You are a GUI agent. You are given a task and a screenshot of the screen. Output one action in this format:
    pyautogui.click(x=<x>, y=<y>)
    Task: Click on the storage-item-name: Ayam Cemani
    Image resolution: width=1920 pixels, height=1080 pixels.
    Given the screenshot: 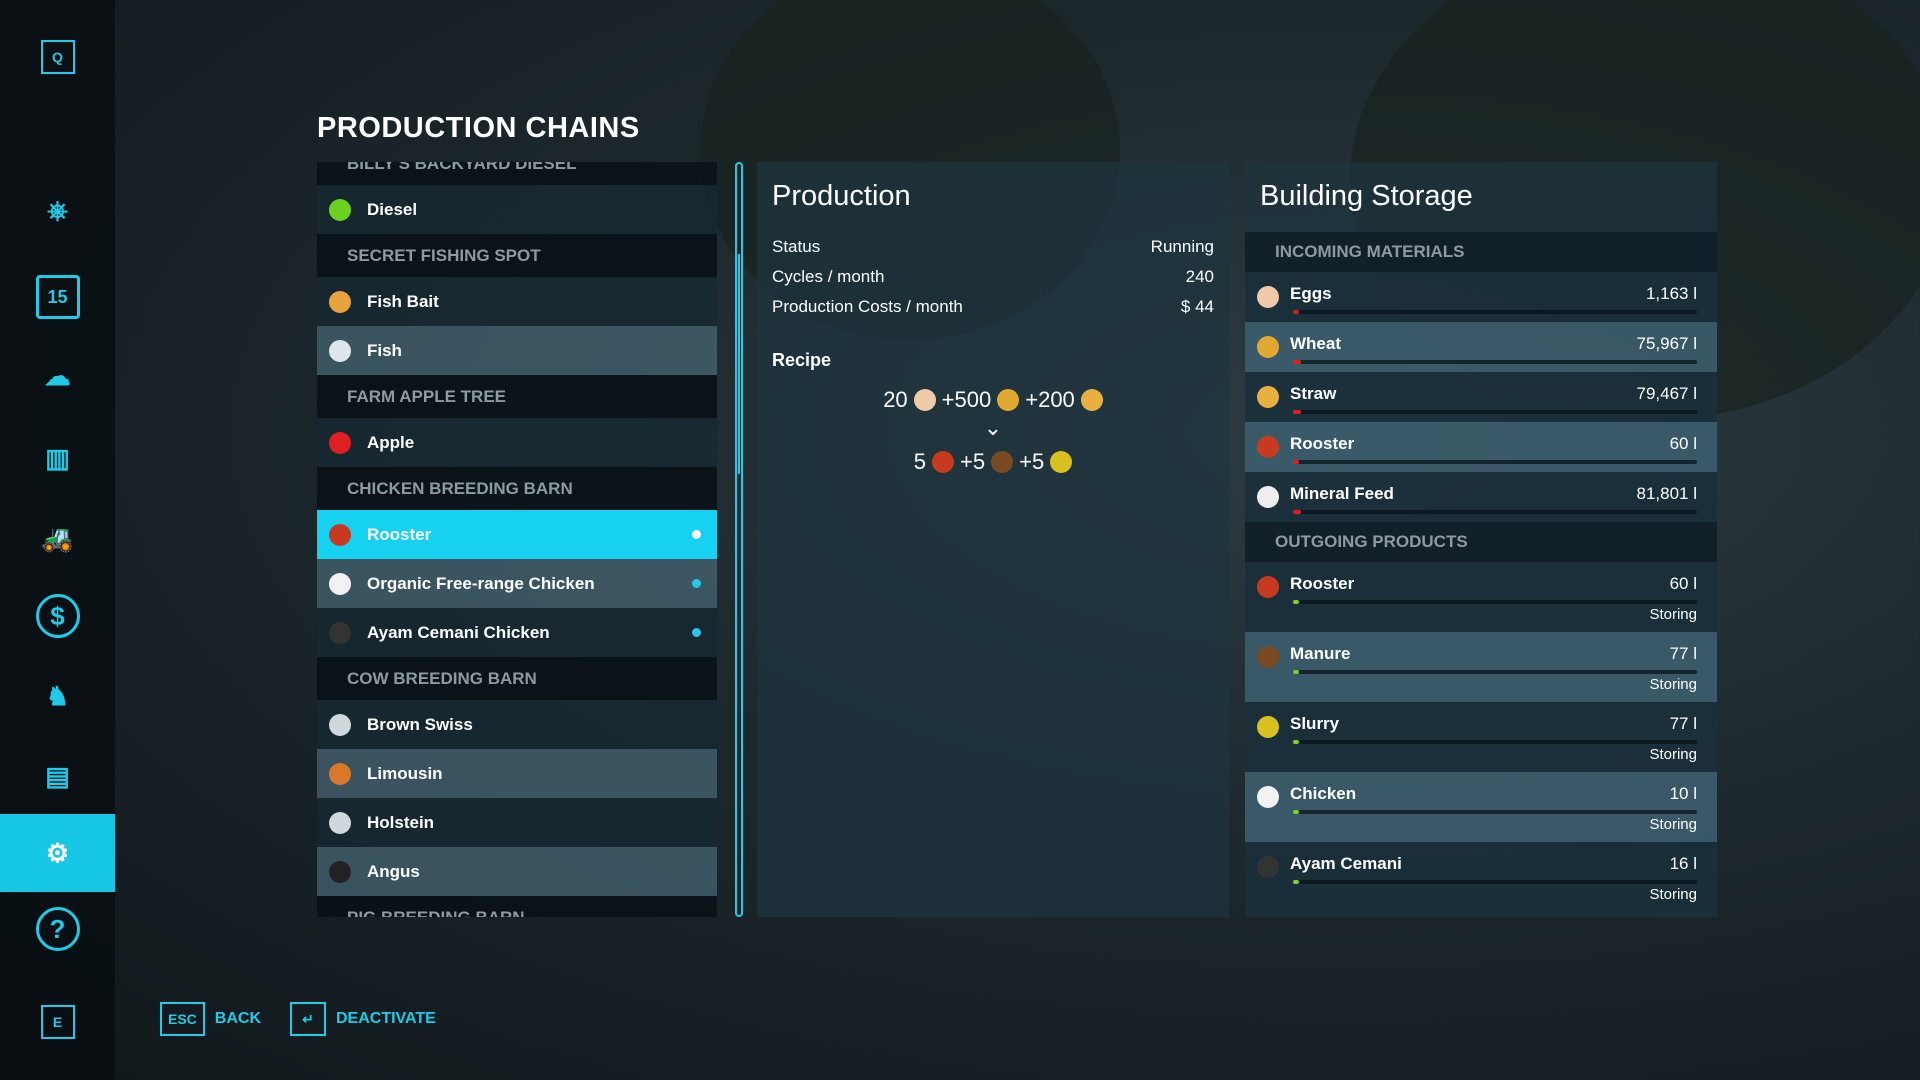 What is the action you would take?
    pyautogui.click(x=1346, y=863)
    